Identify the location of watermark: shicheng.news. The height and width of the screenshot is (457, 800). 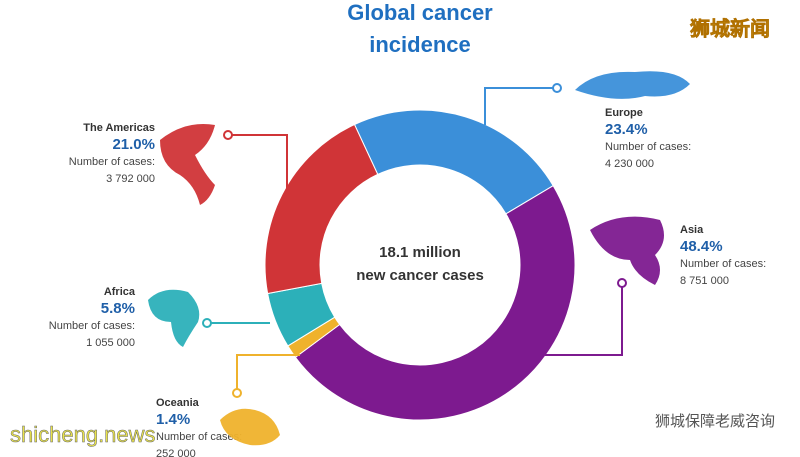
(83, 434).